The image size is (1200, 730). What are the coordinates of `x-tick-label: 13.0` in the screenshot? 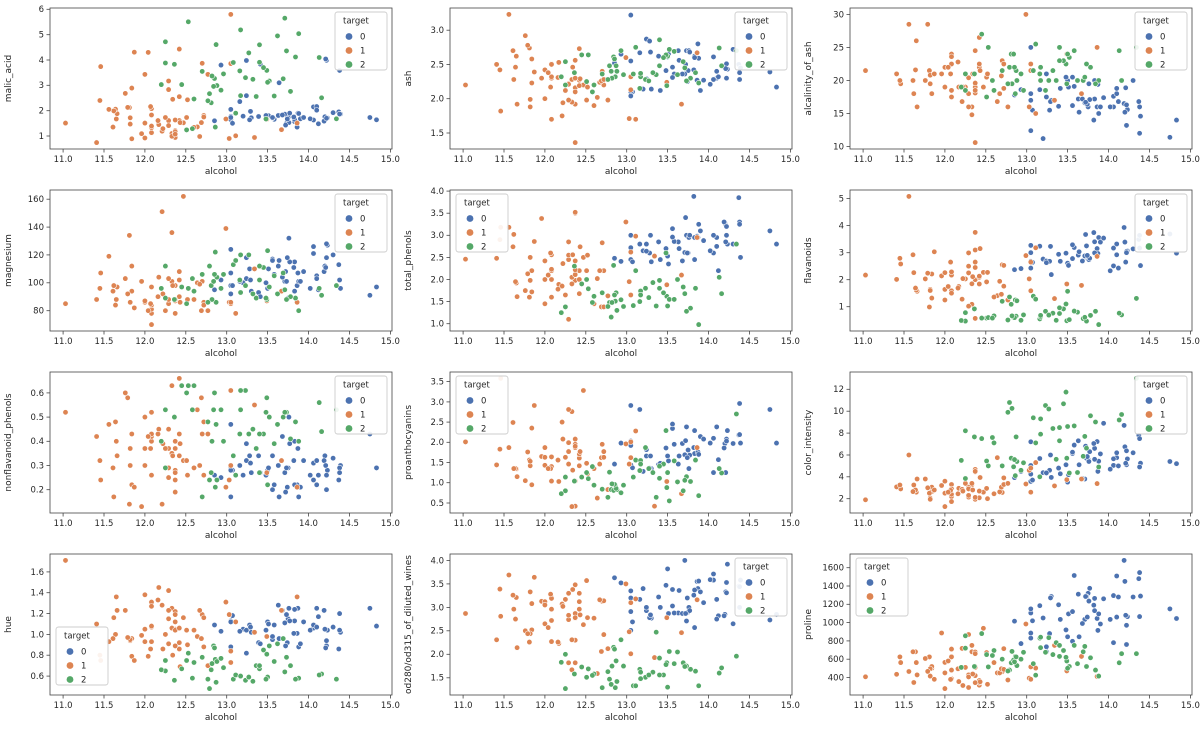 It's located at (1026, 706).